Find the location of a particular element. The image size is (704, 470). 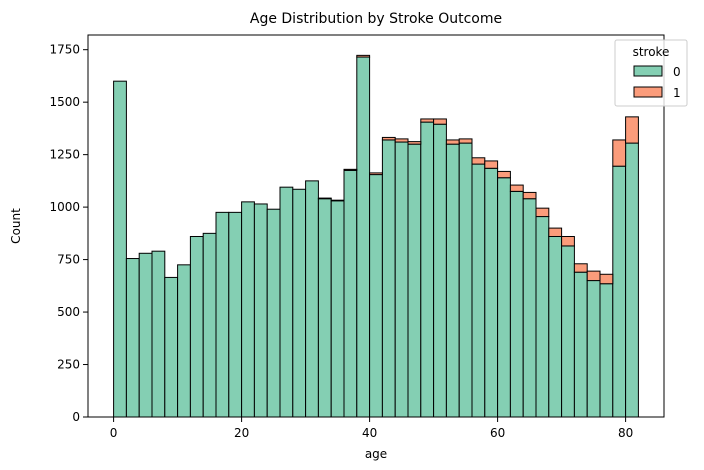

legend-label-1: 1 is located at coordinates (677, 93).